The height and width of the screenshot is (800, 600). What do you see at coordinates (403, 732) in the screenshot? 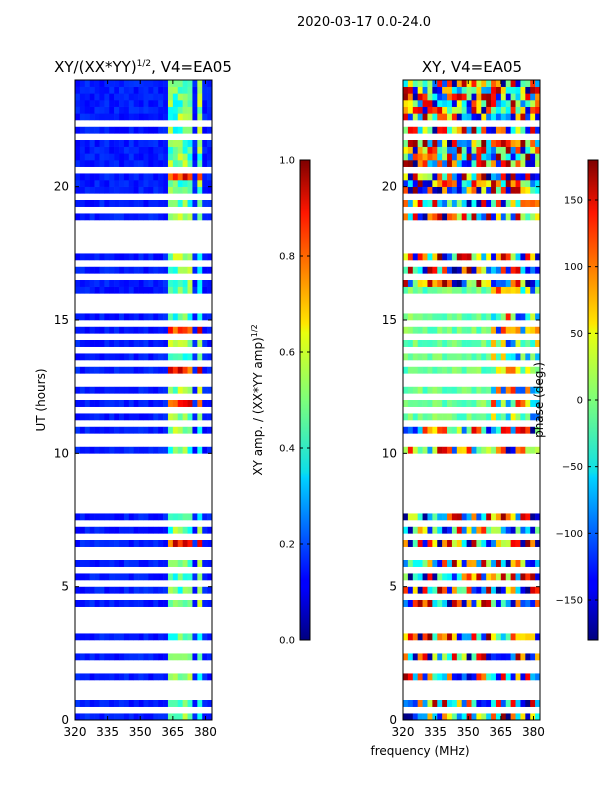
I see `x-tick-label: 320` at bounding box center [403, 732].